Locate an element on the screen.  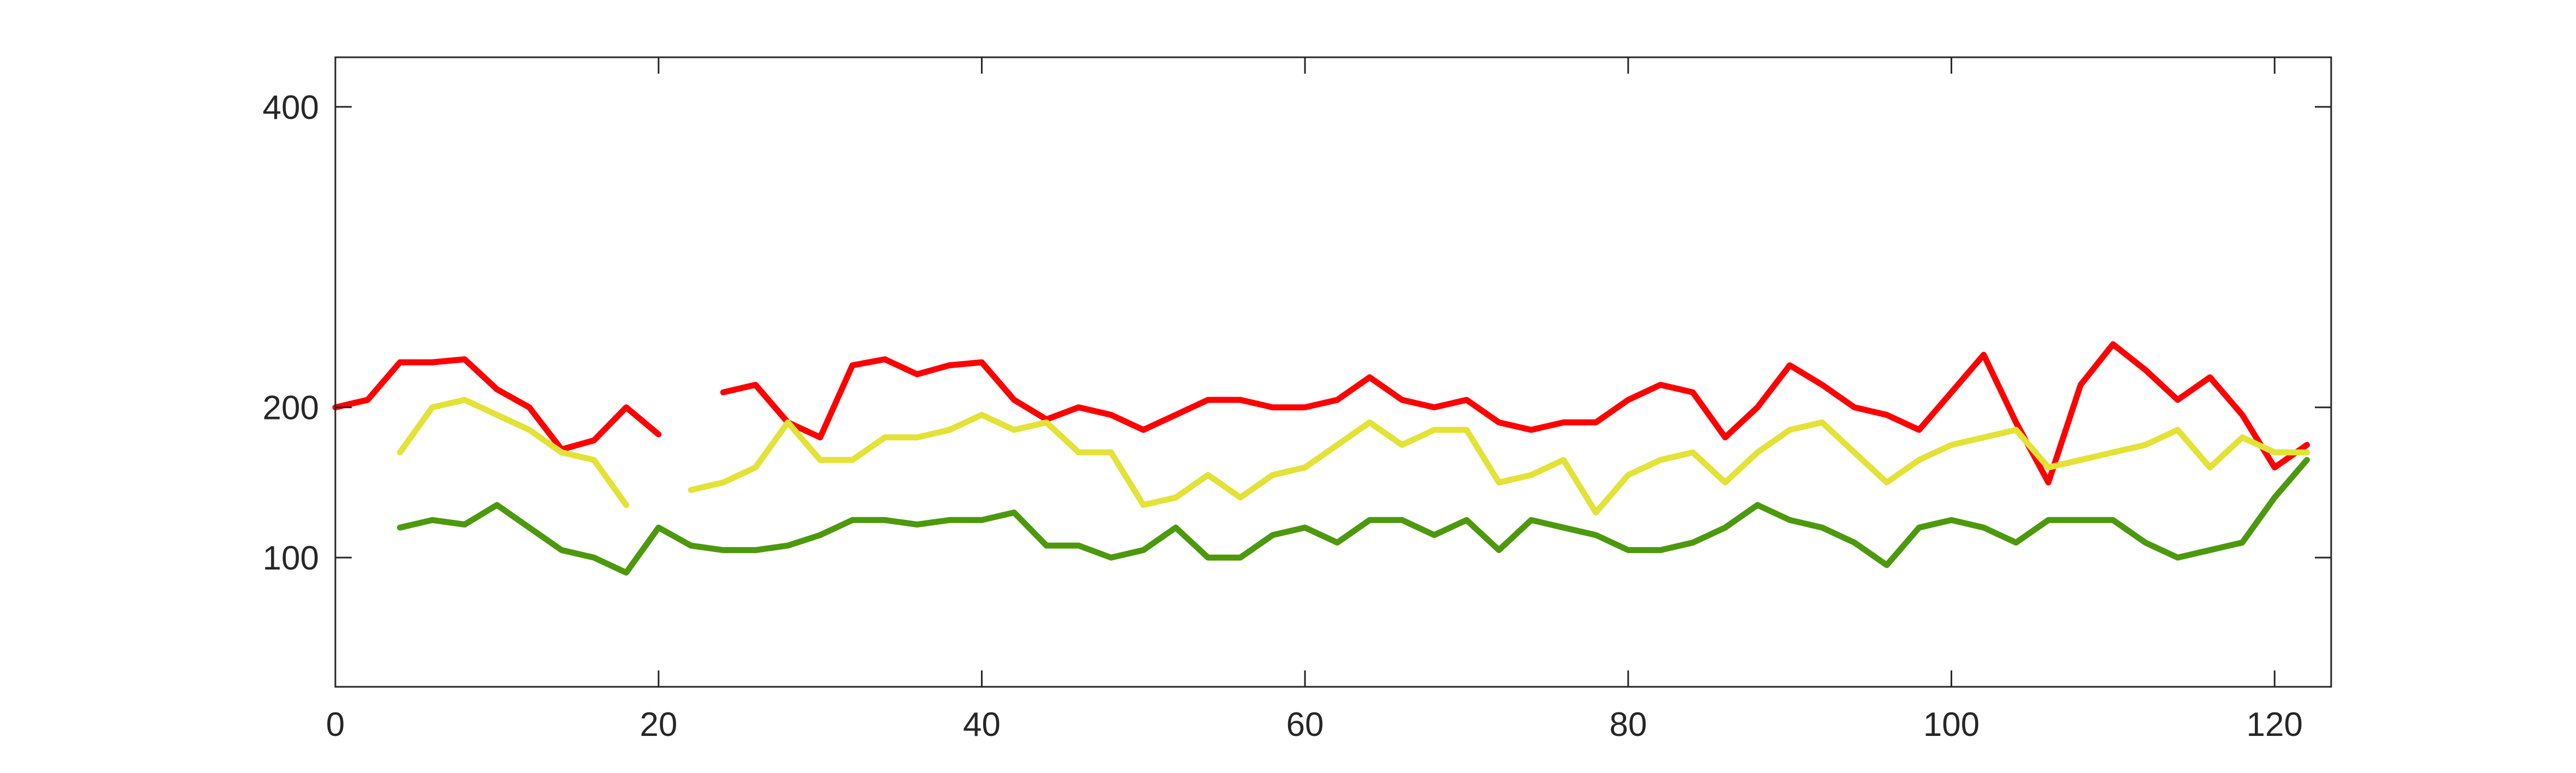
x-tick-label: 20 is located at coordinates (658, 725).